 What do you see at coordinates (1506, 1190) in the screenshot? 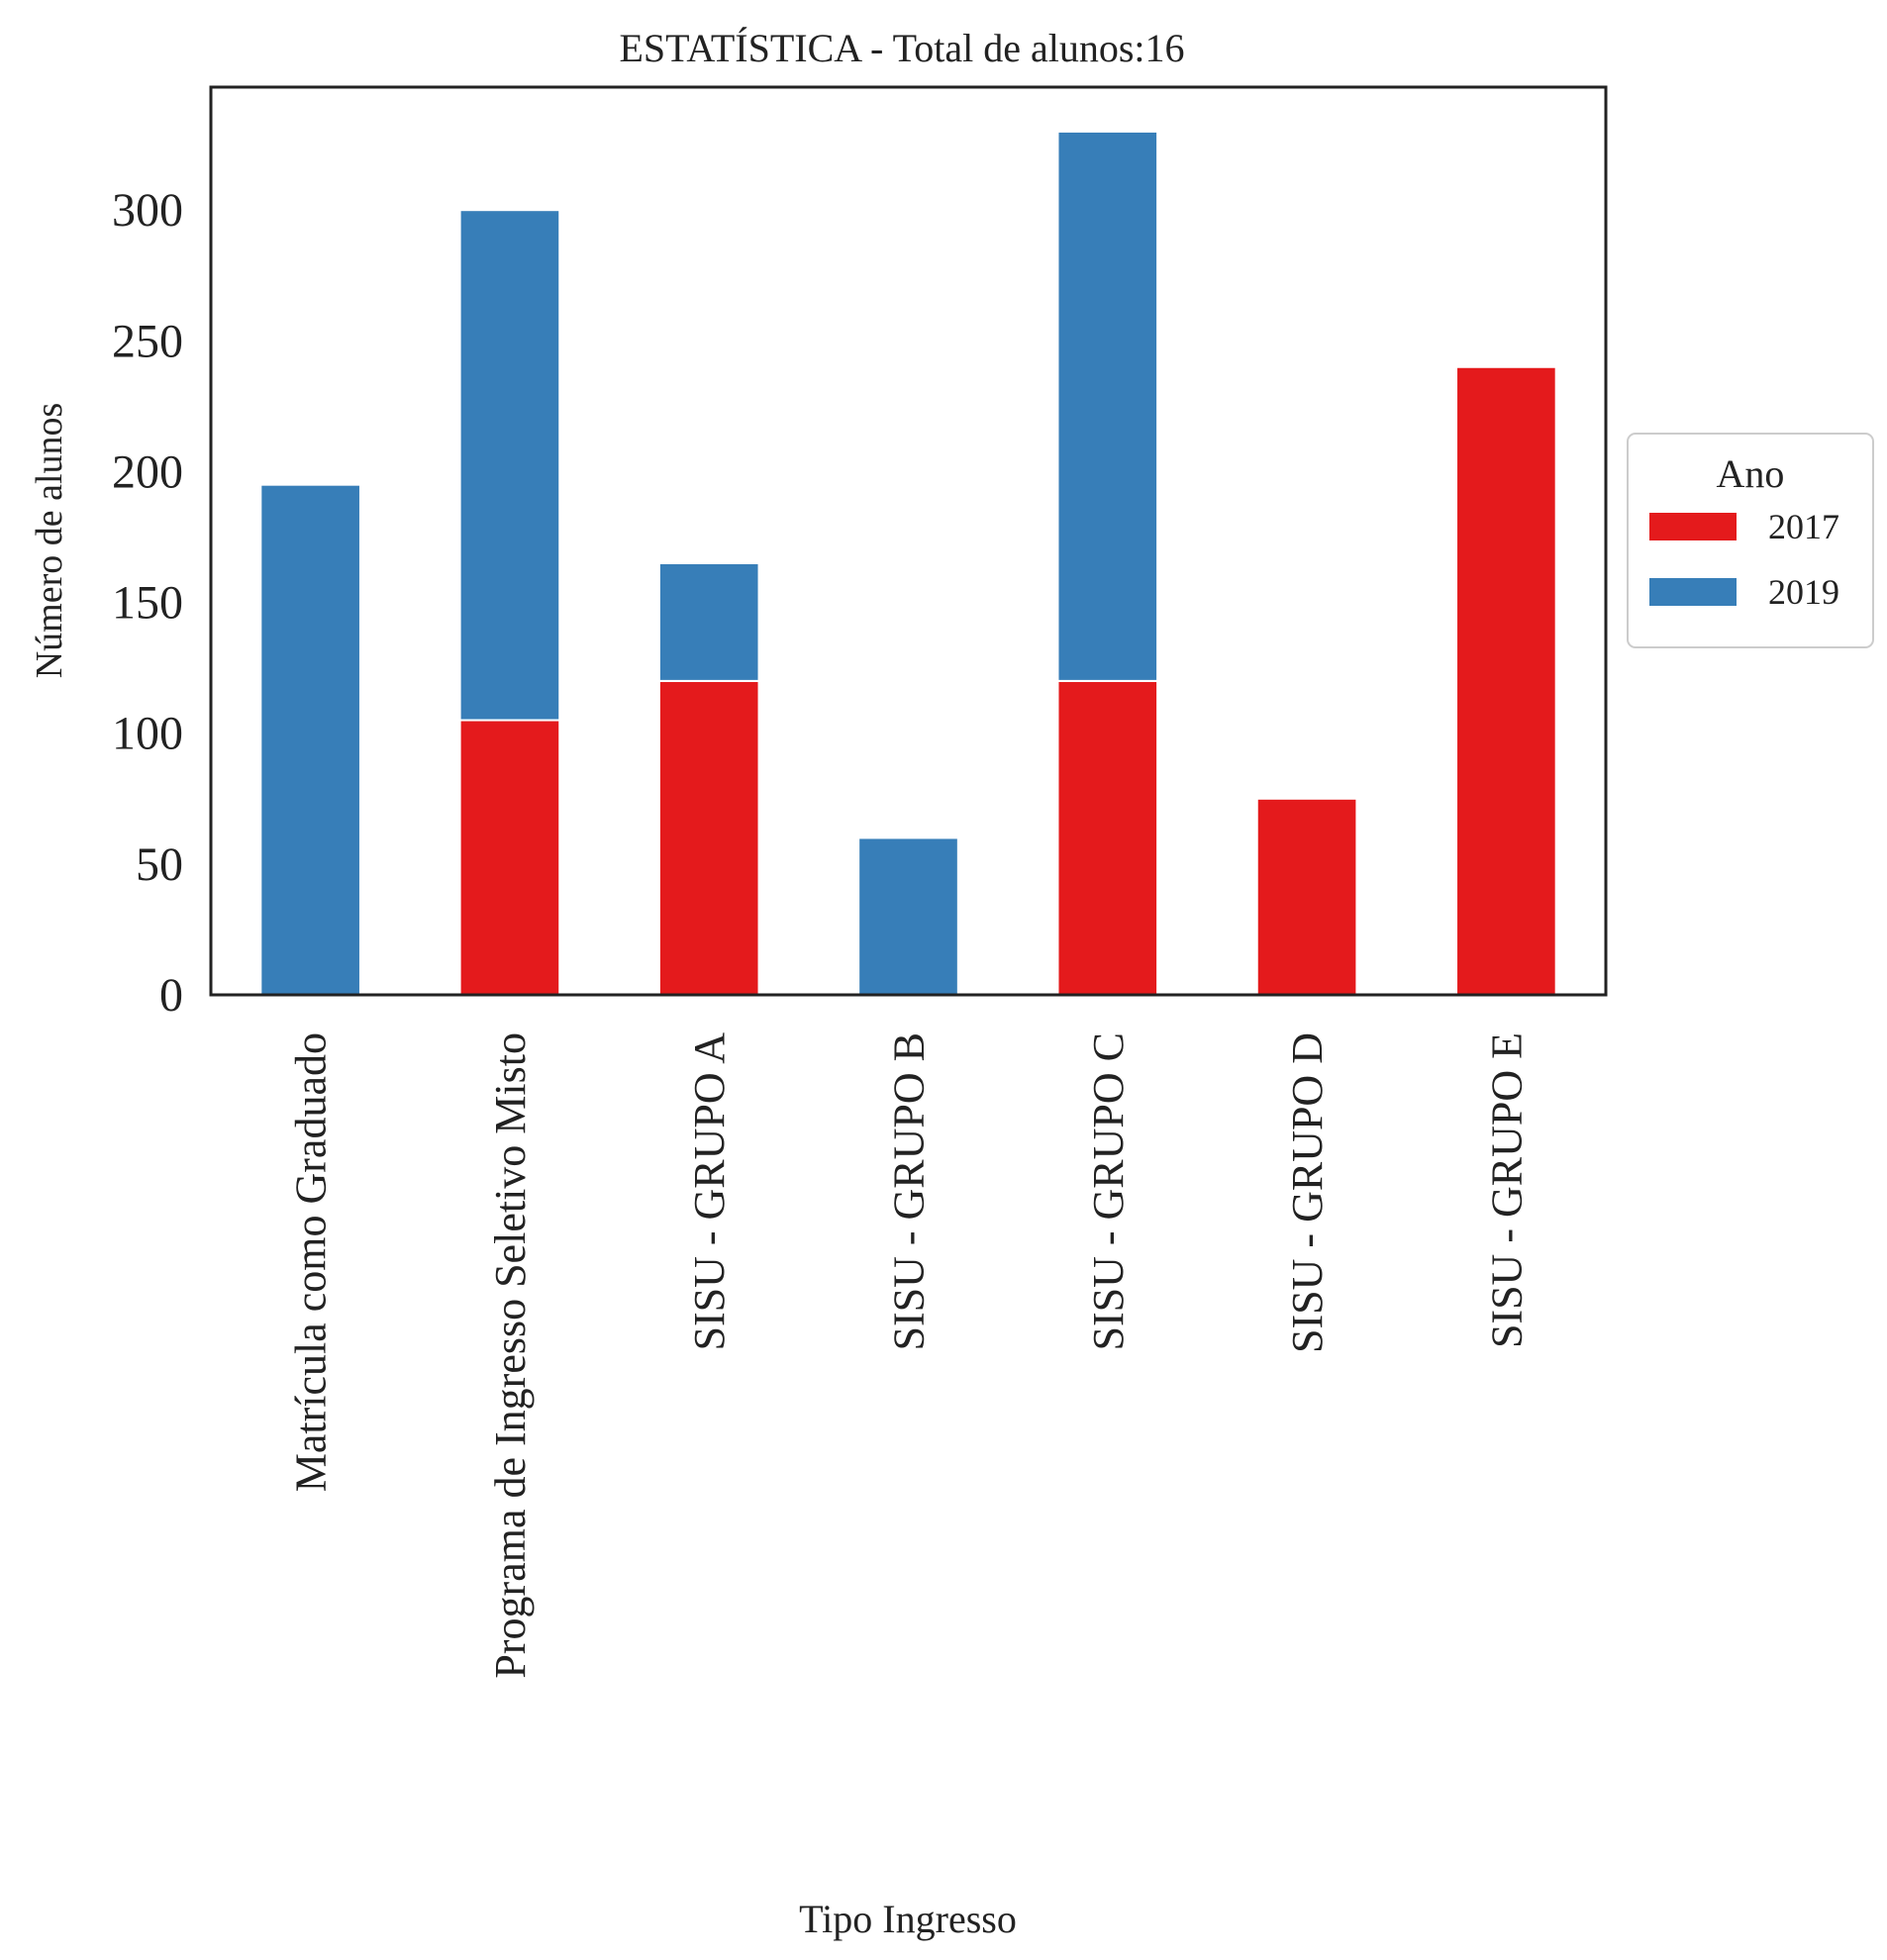
I see `x-tick-label: SISU - GRUPO E` at bounding box center [1506, 1190].